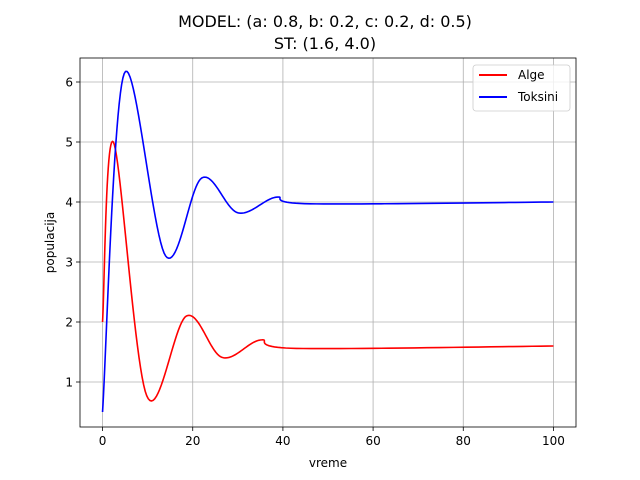  Describe the element at coordinates (325, 21) in the screenshot. I see `chart-title: MODEL: (a: 0.8, b: 0.2, c: 0.2, d: 0.5)` at that location.